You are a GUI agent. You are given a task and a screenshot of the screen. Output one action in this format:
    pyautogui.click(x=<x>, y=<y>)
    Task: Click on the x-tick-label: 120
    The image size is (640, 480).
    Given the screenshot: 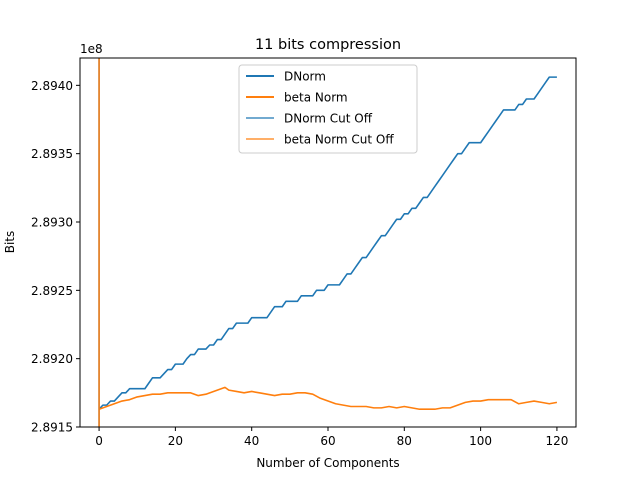 What is the action you would take?
    pyautogui.click(x=556, y=441)
    